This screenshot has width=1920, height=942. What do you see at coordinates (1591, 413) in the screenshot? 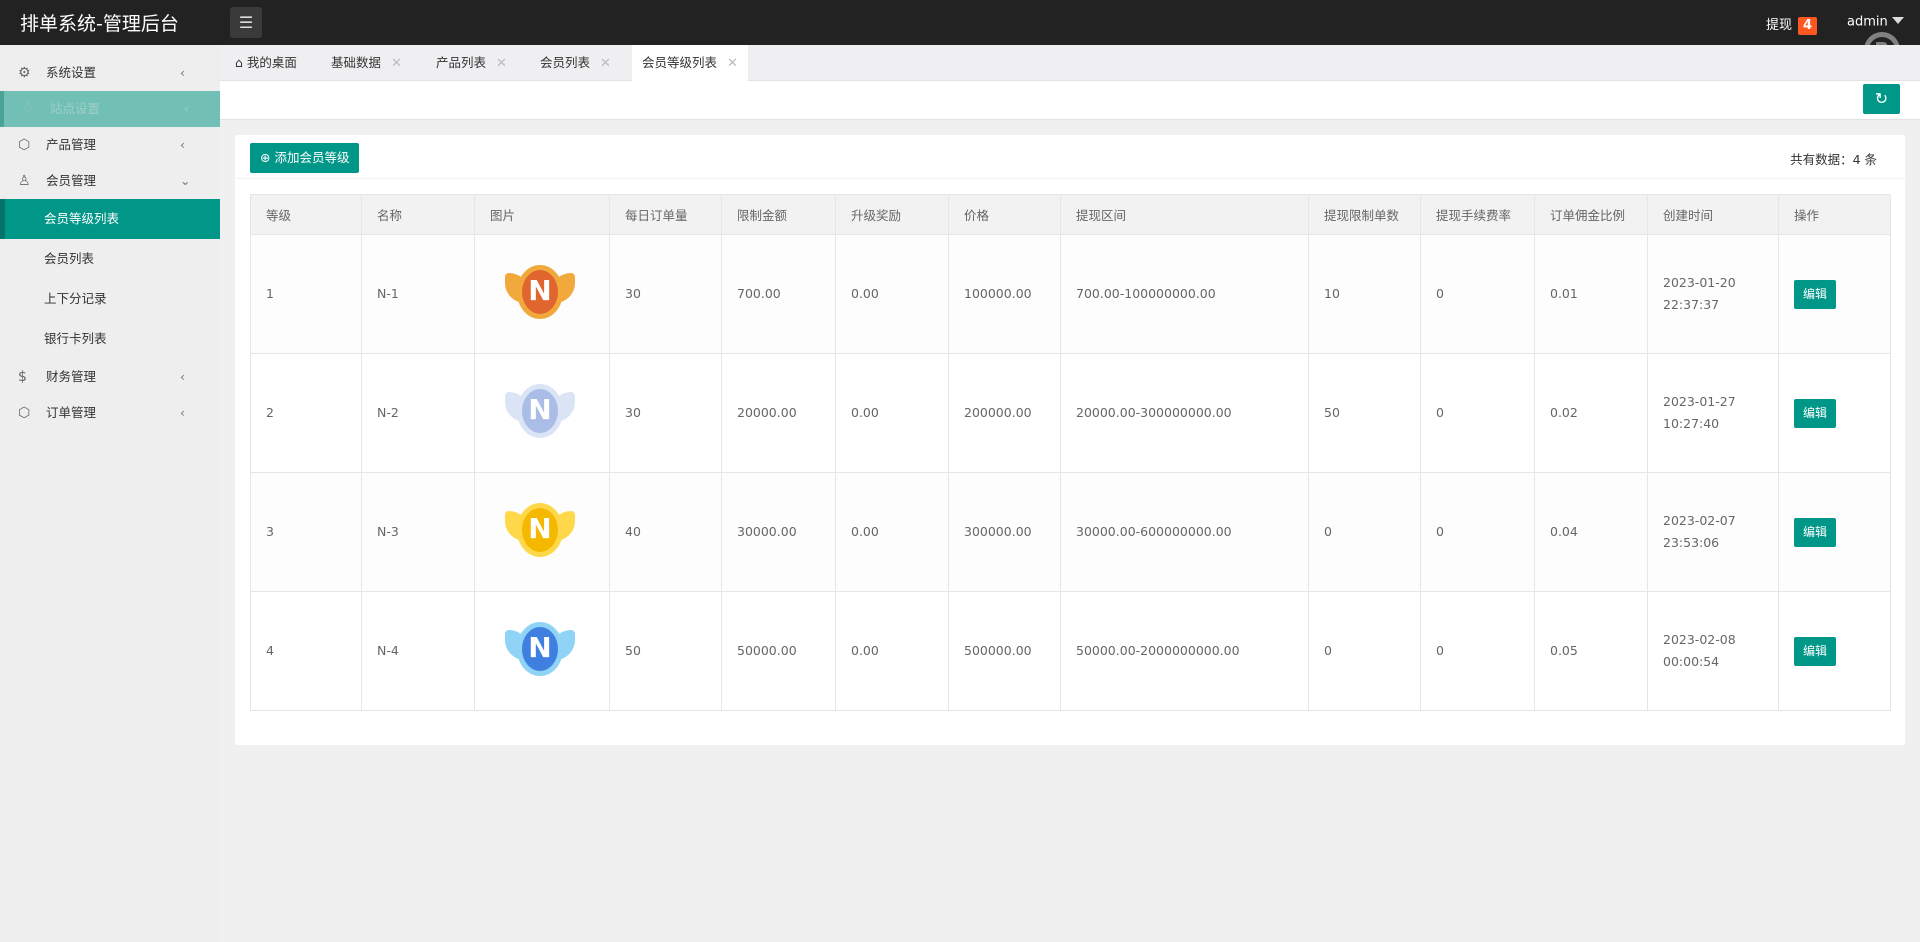
I see `table-cell: 0.02` at bounding box center [1591, 413].